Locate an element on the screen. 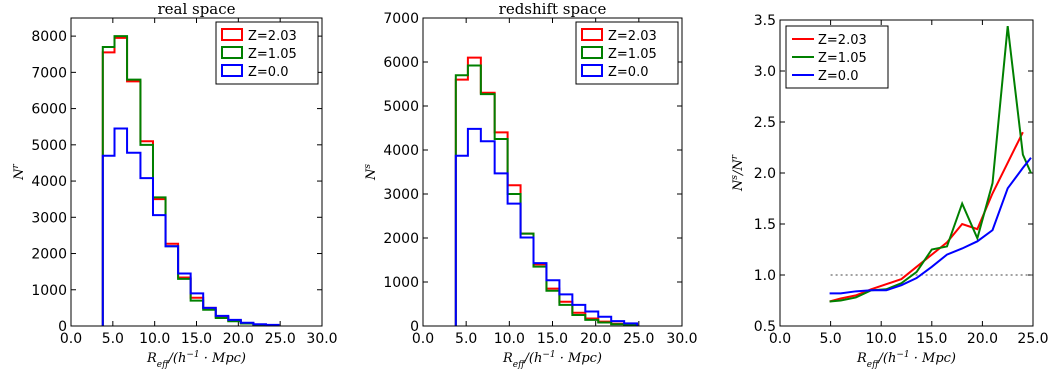 The image size is (1058, 376). y-tick-label: 2.0 is located at coordinates (765, 174).